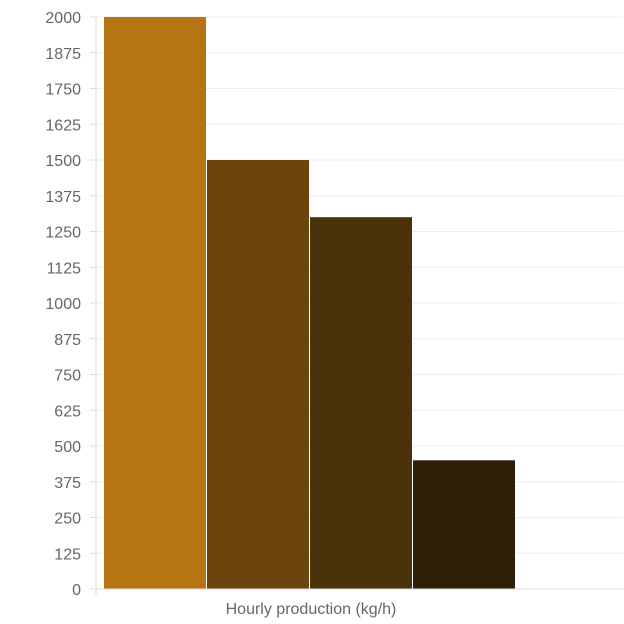  I want to click on y-tick-label: 1750, so click(63, 90).